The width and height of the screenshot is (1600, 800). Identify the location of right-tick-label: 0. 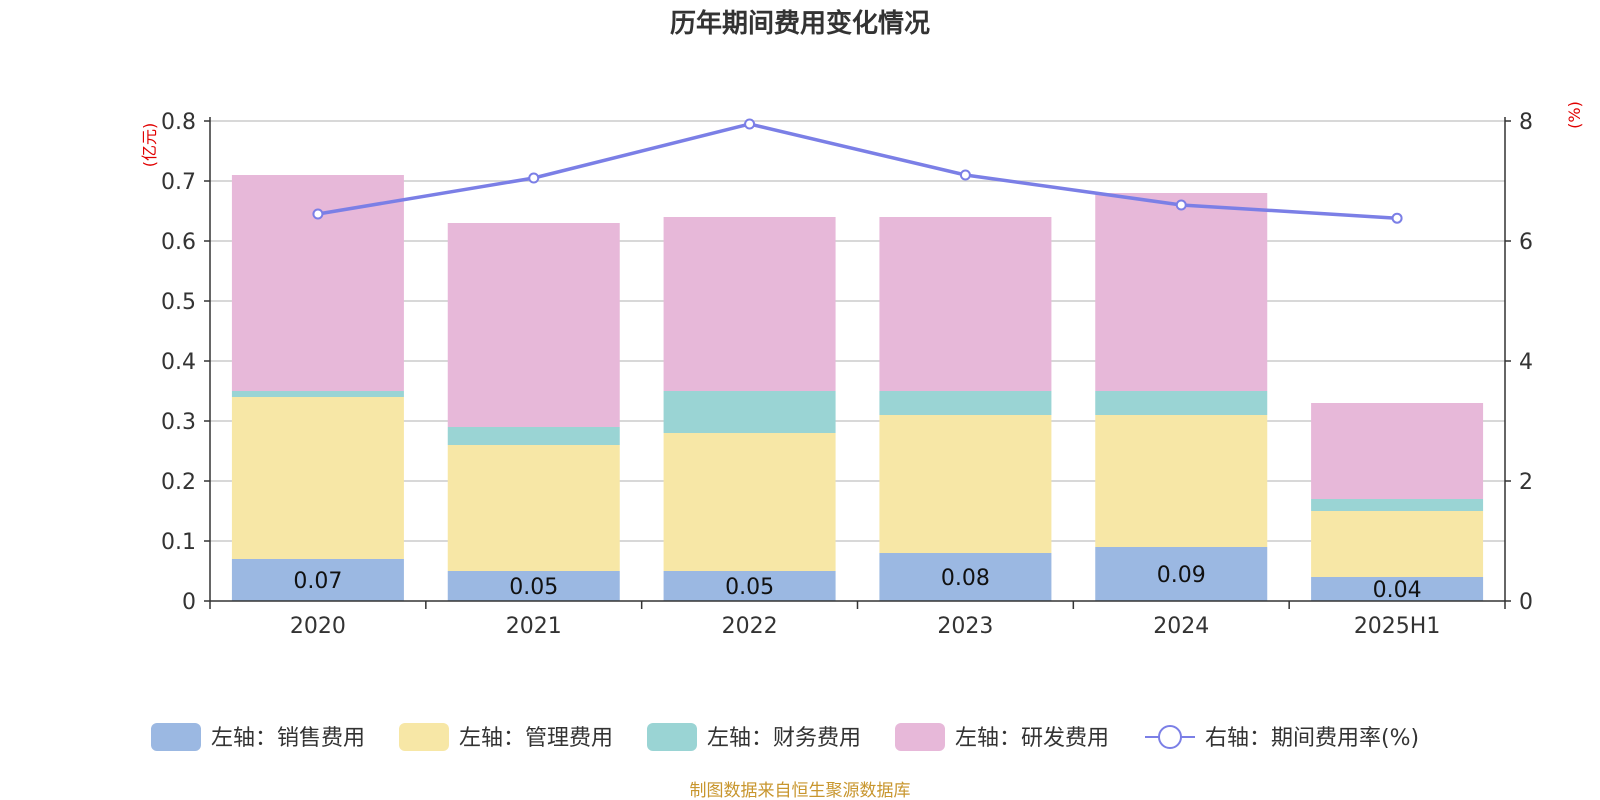
(1526, 602).